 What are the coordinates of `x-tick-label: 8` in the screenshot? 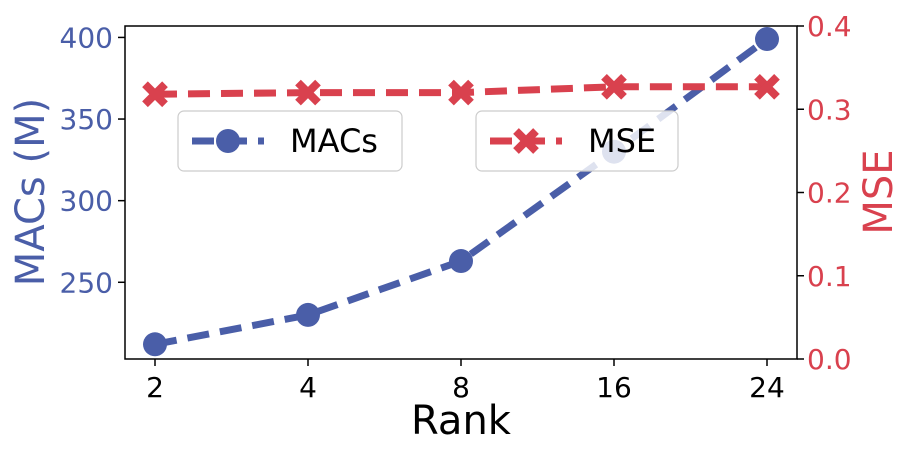 It's located at (461, 387).